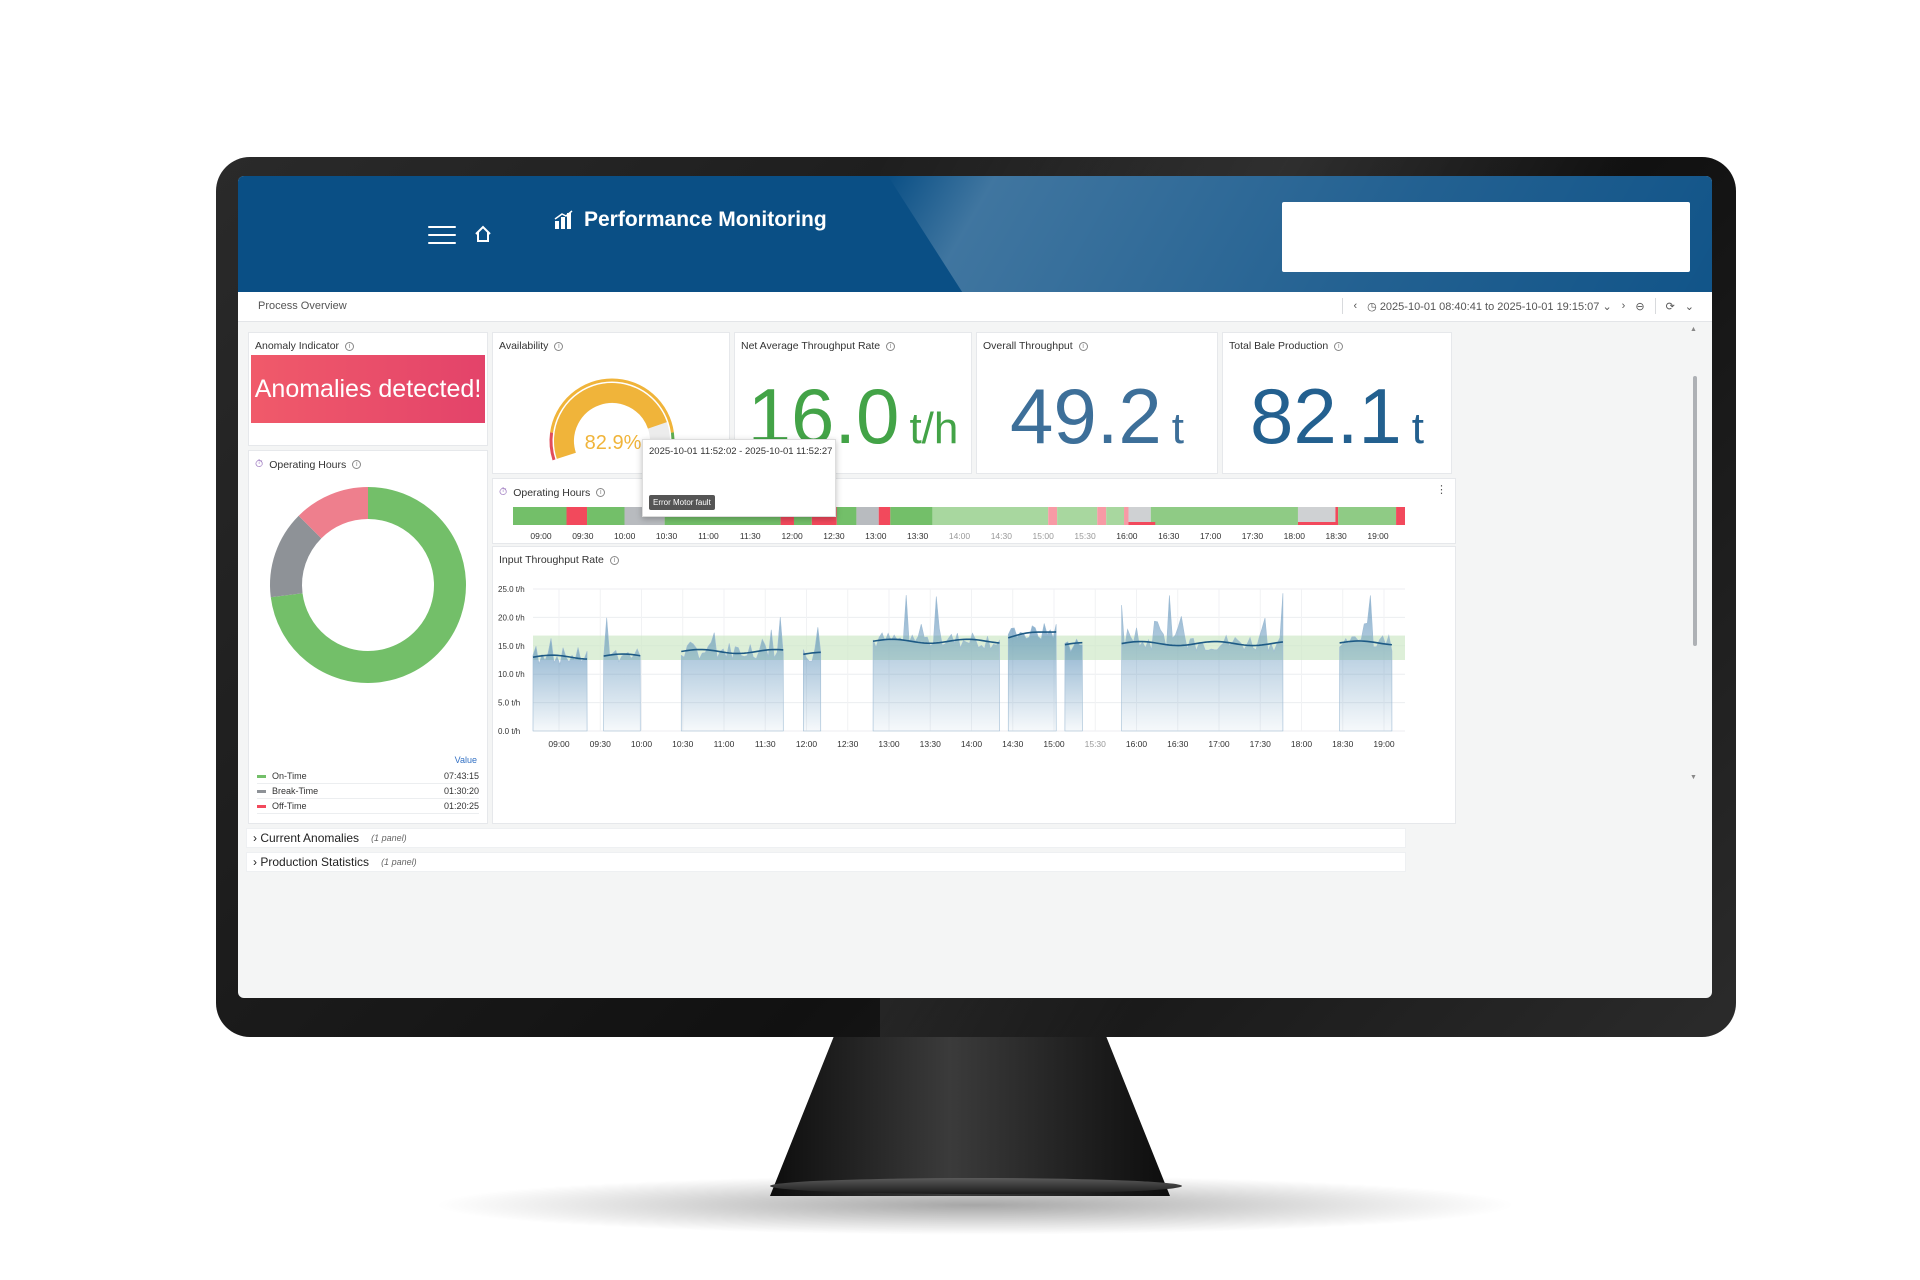  Describe the element at coordinates (559, 560) in the screenshot. I see `panel-title: Input Throughput Rate i` at that location.